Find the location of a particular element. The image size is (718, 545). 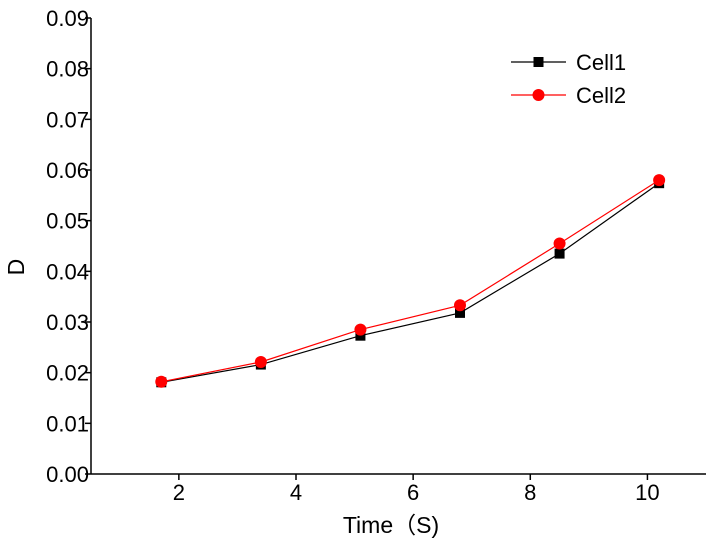

y-tick-label: 0.05 is located at coordinates (67, 221).